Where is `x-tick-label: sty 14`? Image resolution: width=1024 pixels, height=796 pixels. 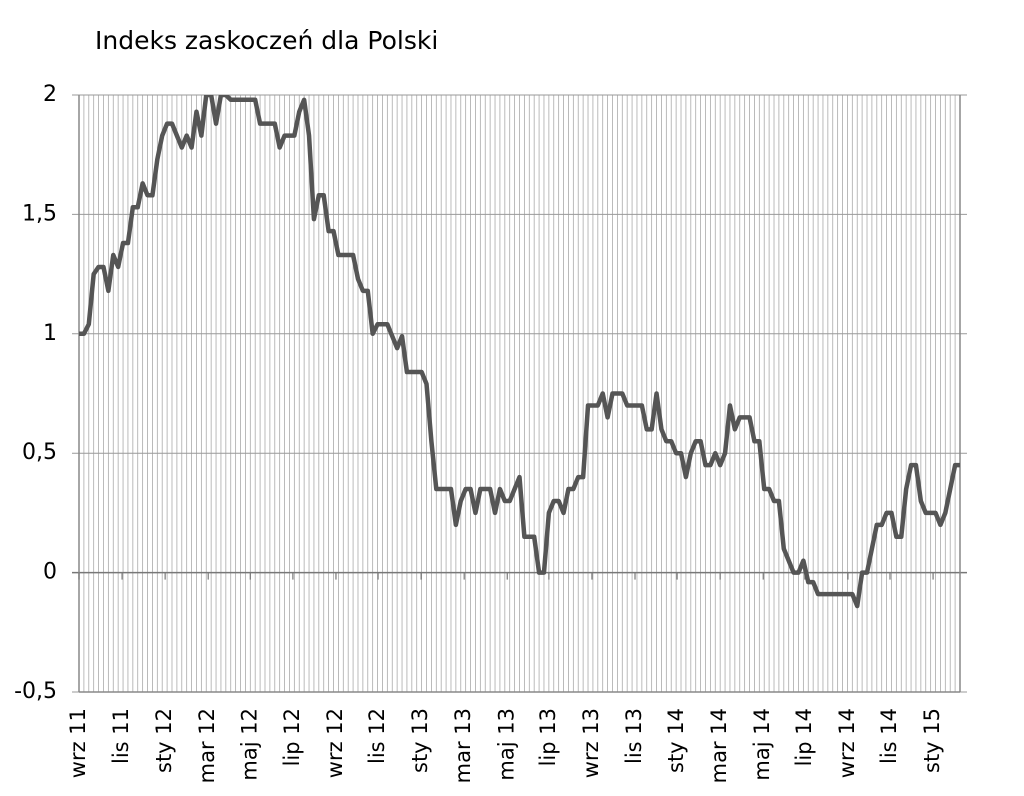 x-tick-label: sty 14 is located at coordinates (676, 740).